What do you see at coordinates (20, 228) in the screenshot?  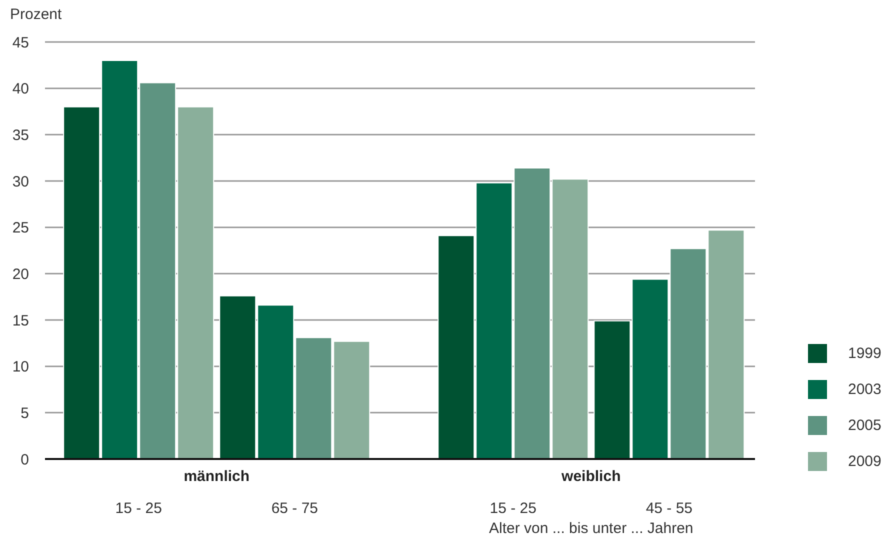 I see `y-tick-label: 25` at bounding box center [20, 228].